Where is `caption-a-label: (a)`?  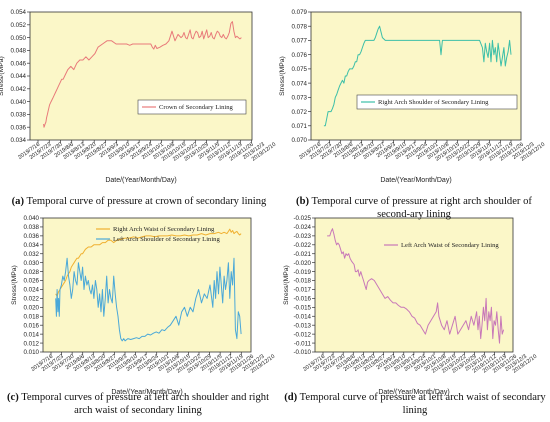
caption-a-label: (a) is located at coordinates (17, 201).